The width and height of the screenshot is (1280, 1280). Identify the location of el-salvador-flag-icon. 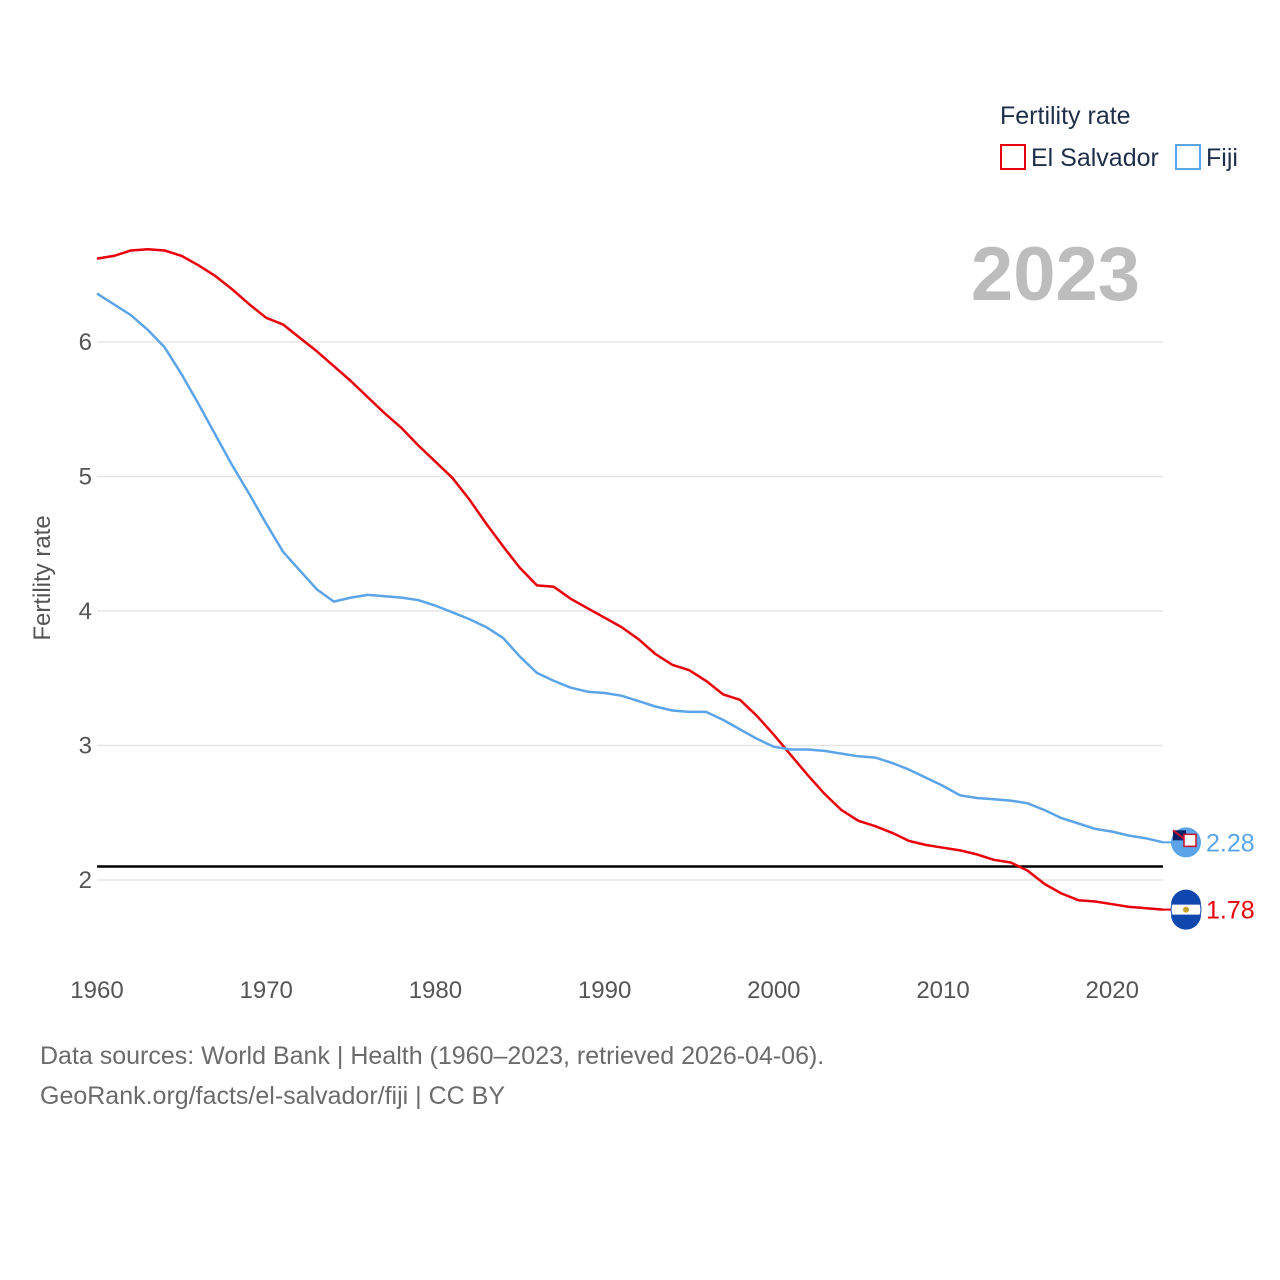
(1186, 909).